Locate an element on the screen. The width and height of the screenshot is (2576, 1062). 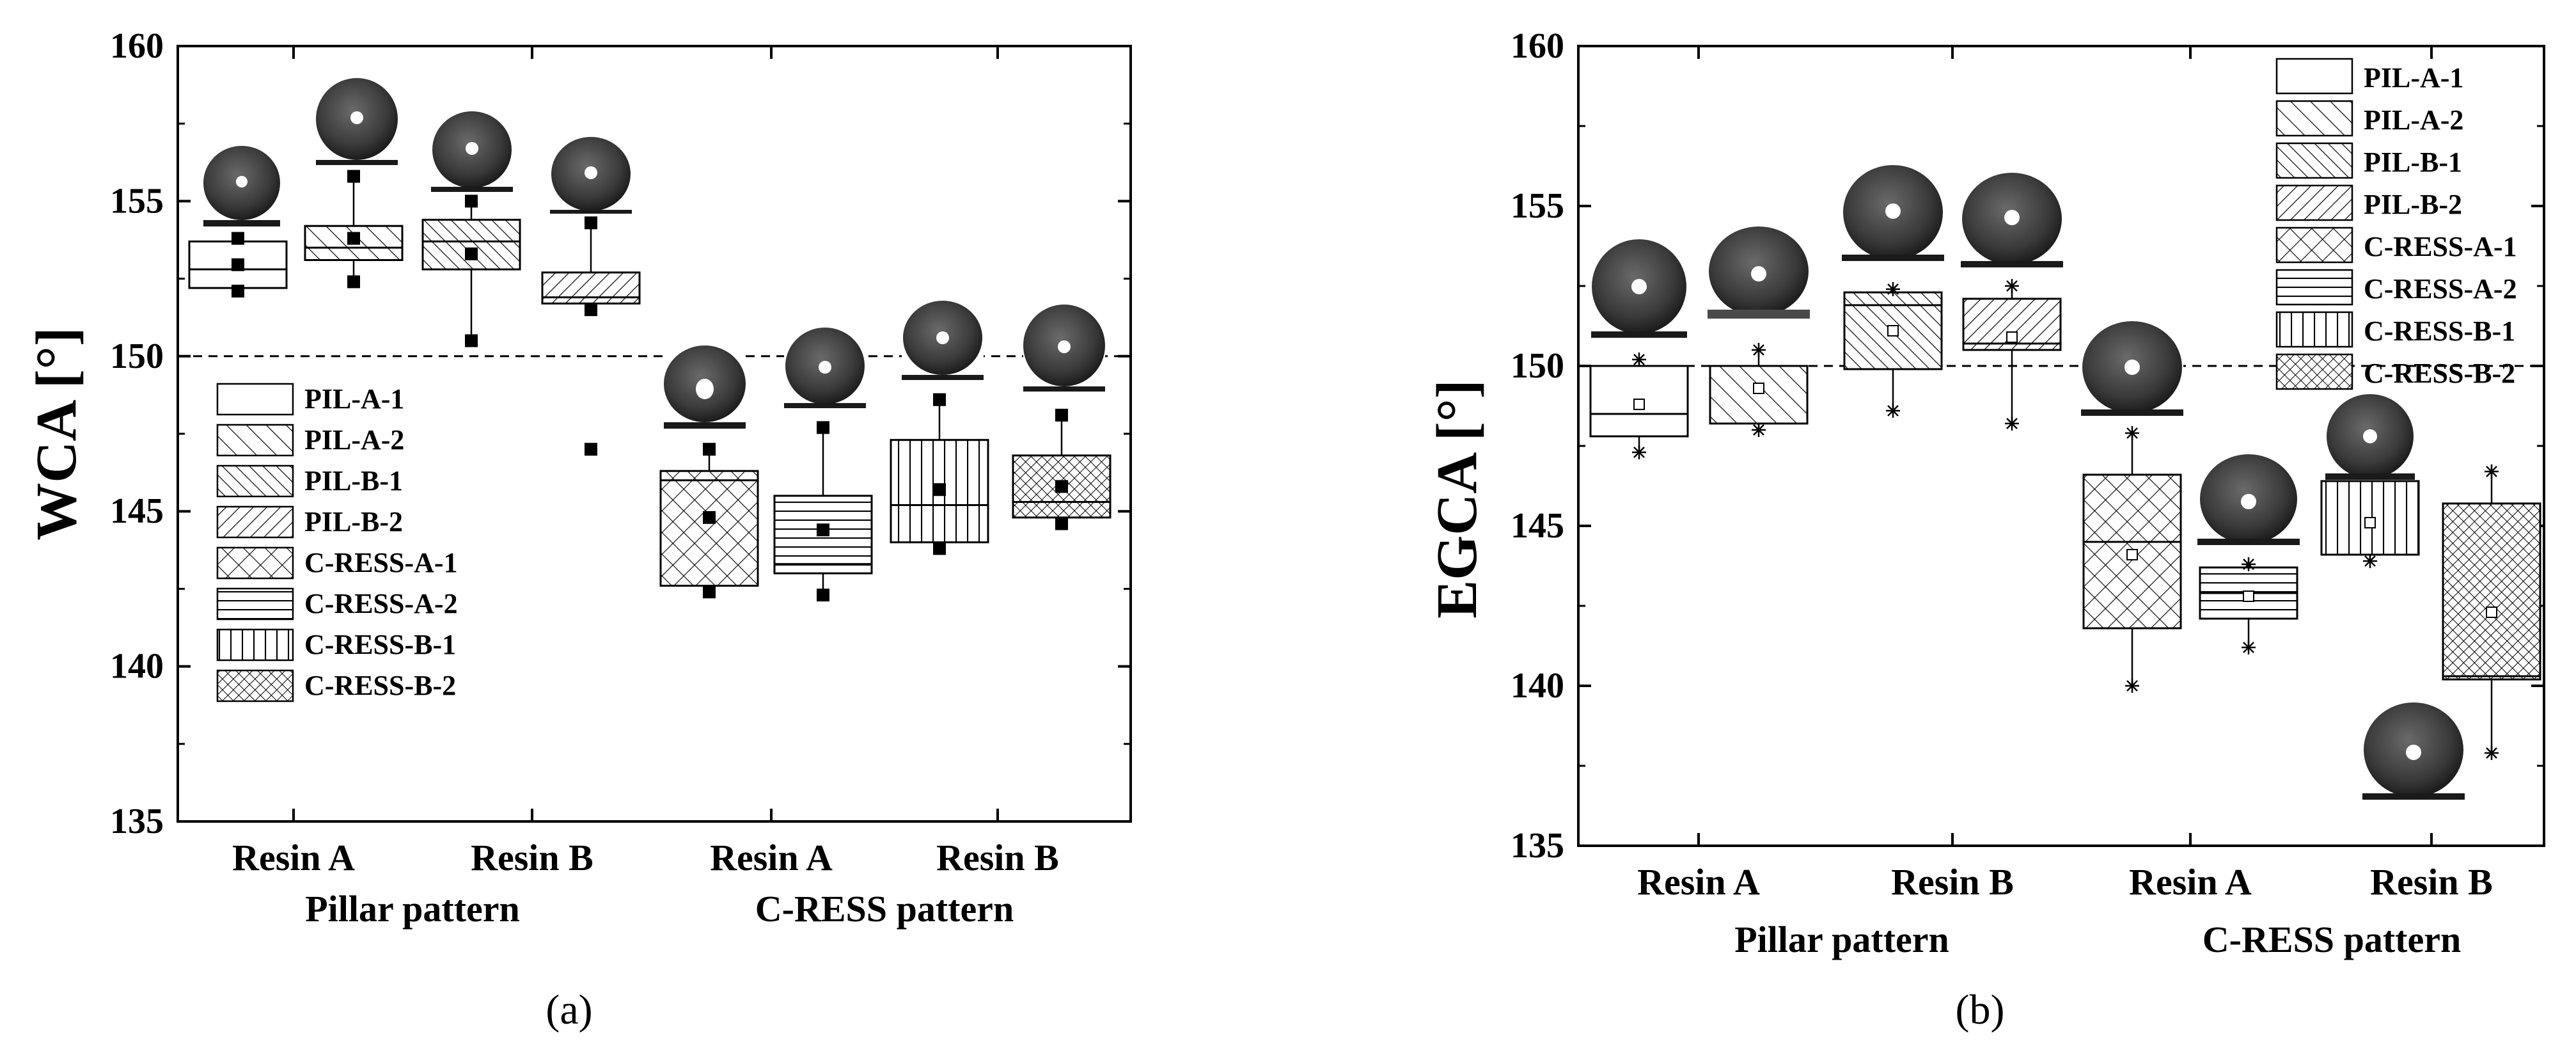
legend-label: C-RESS-A-1 is located at coordinates (381, 562).